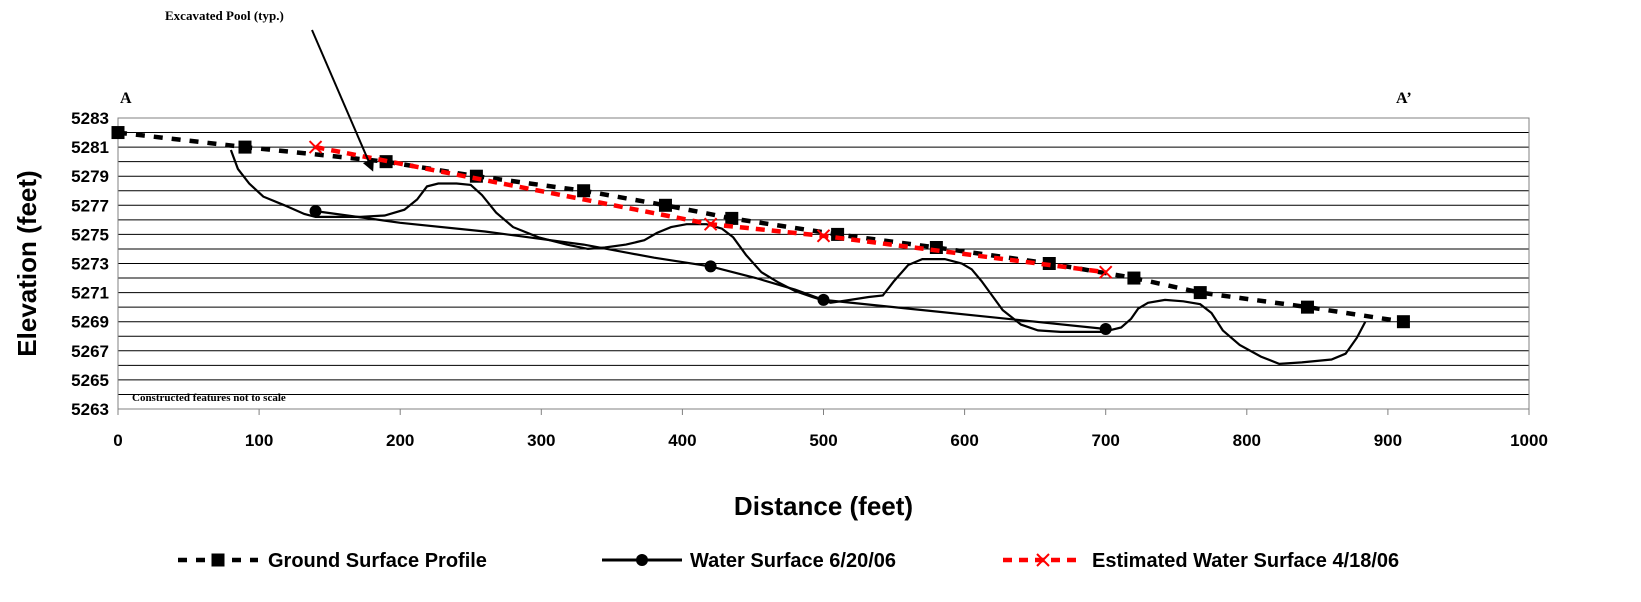 Image resolution: width=1641 pixels, height=602 pixels. Describe the element at coordinates (682, 440) in the screenshot. I see `x-tick-label: 400` at that location.